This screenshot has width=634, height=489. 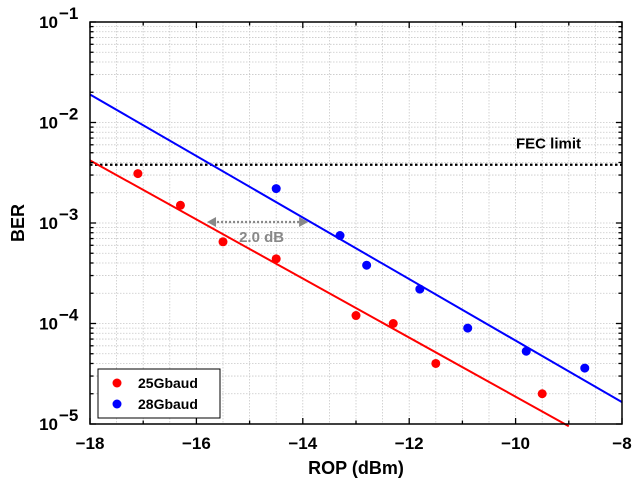 I want to click on x-tick-label: −10, so click(x=515, y=443).